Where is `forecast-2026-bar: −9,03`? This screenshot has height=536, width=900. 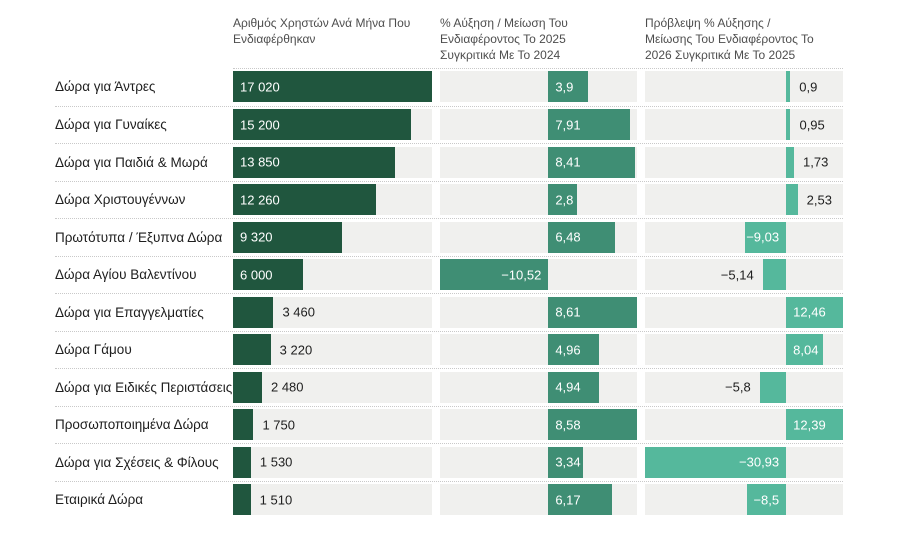
forecast-2026-bar: −9,03 is located at coordinates (765, 237).